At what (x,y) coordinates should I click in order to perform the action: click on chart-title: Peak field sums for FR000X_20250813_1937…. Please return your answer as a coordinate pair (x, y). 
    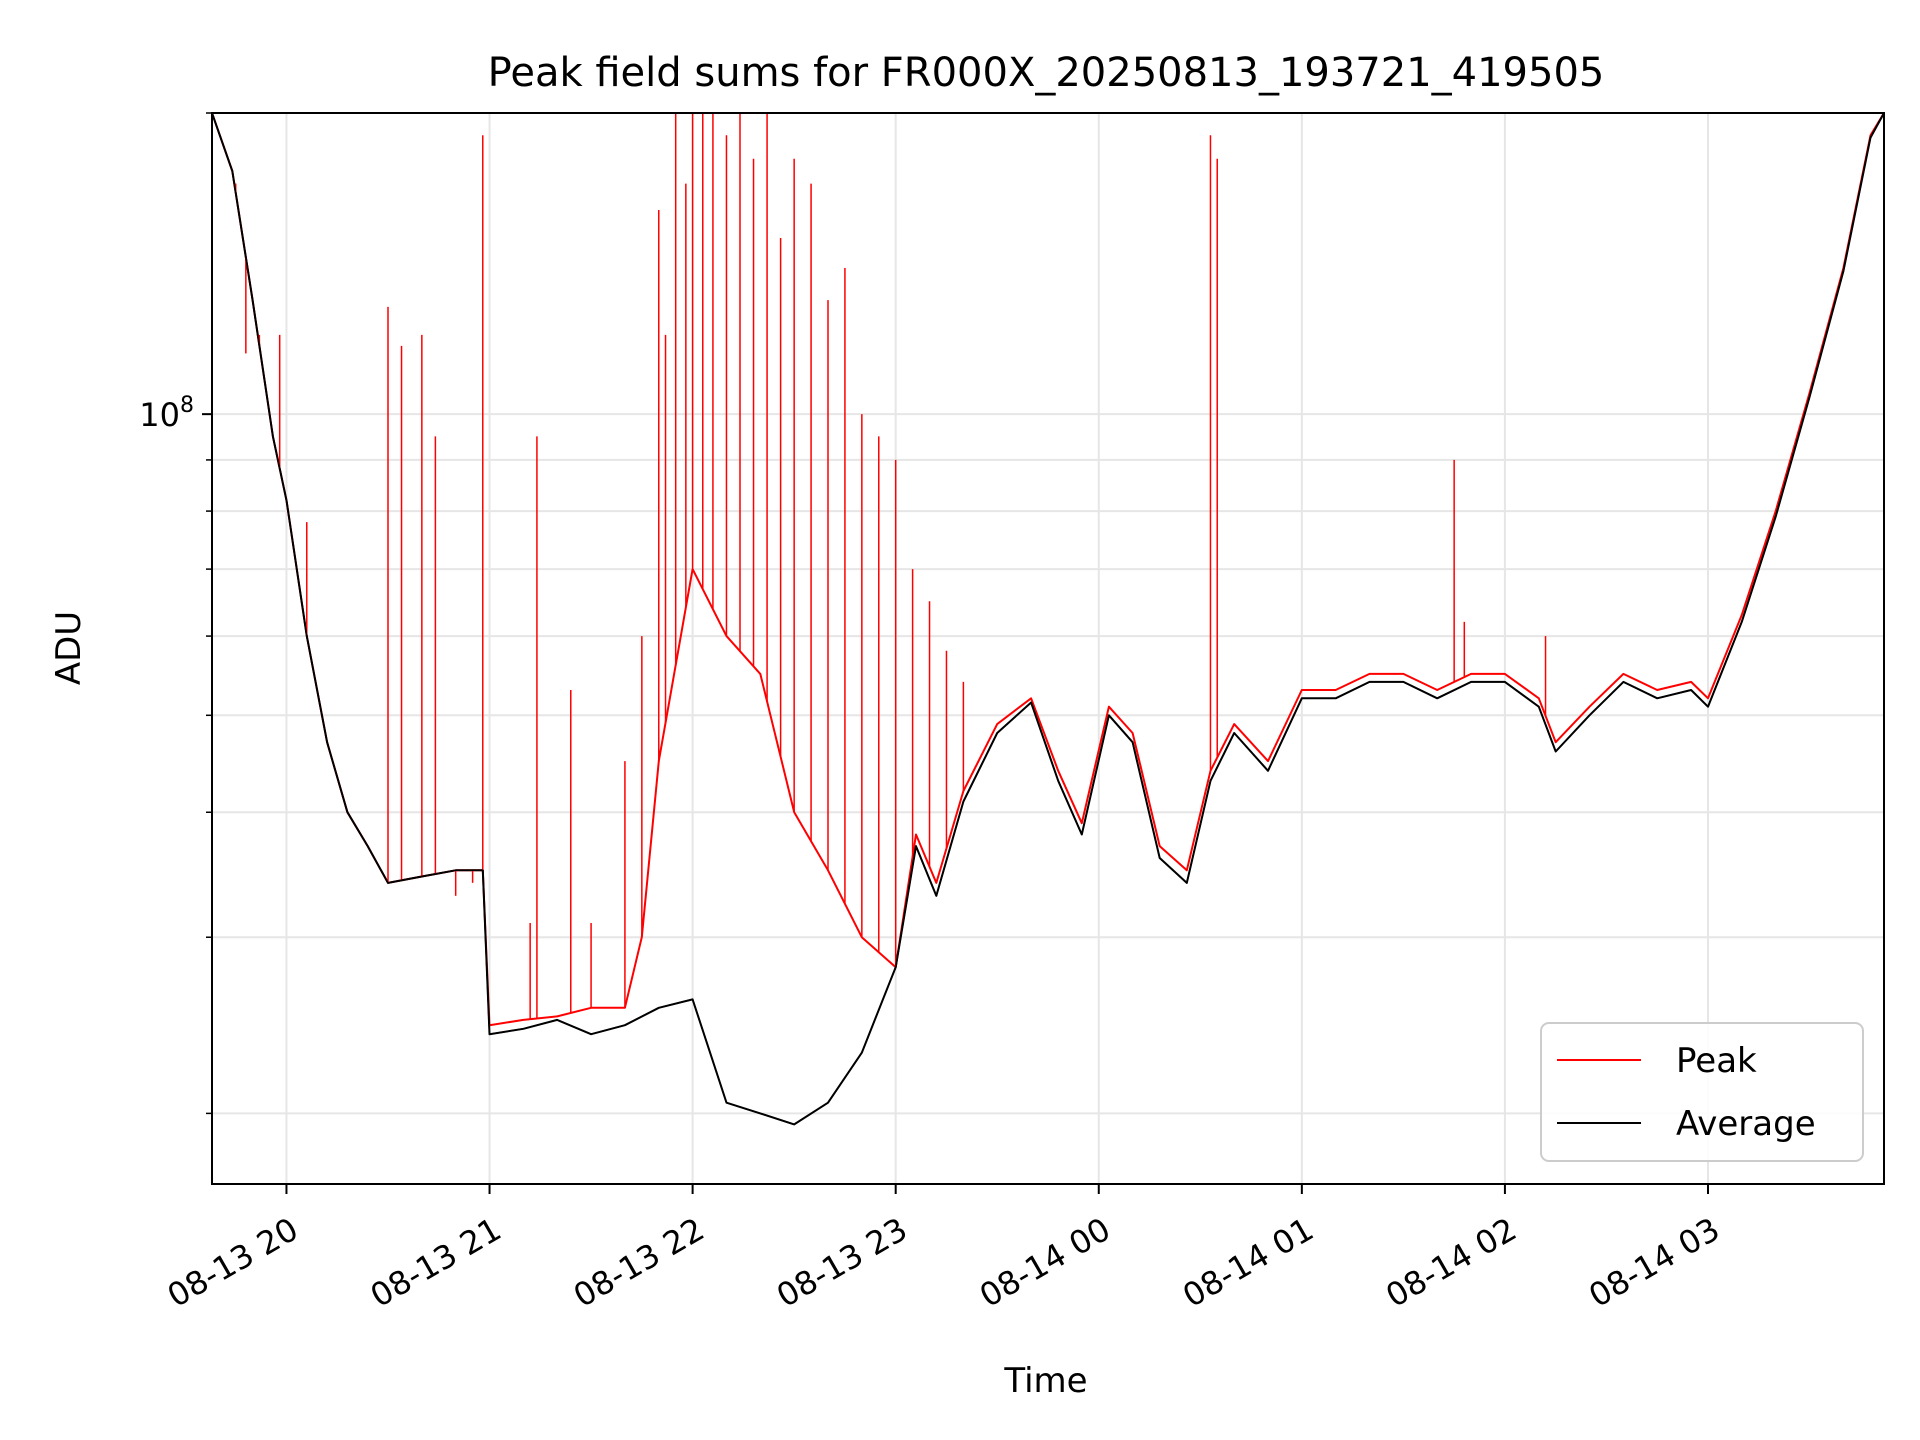
    Looking at the image, I should click on (1046, 73).